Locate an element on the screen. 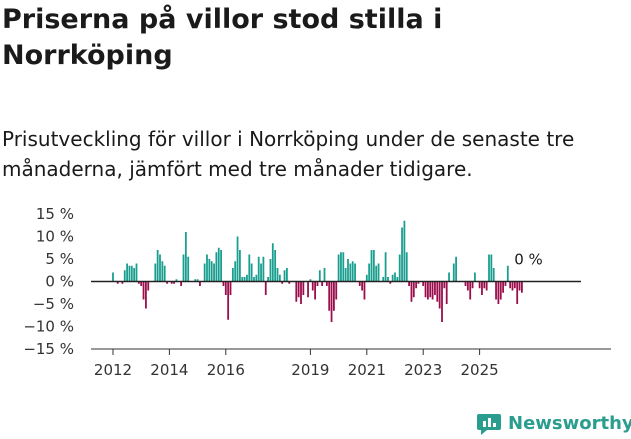  x-axis-ticks: 2012 2014 2016 2019 2021 2023 2025 is located at coordinates (296, 364).